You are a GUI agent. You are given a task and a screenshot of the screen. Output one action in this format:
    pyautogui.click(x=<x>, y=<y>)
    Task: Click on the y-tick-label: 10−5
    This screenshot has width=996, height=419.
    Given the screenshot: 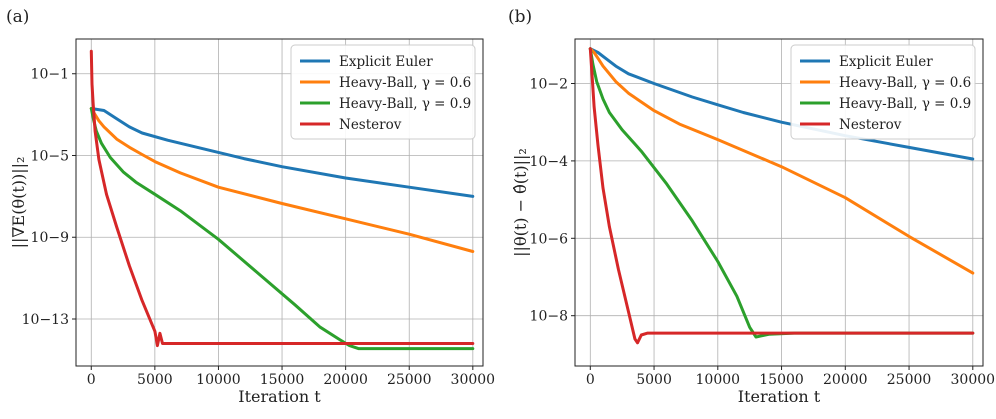 What is the action you would take?
    pyautogui.click(x=50, y=156)
    